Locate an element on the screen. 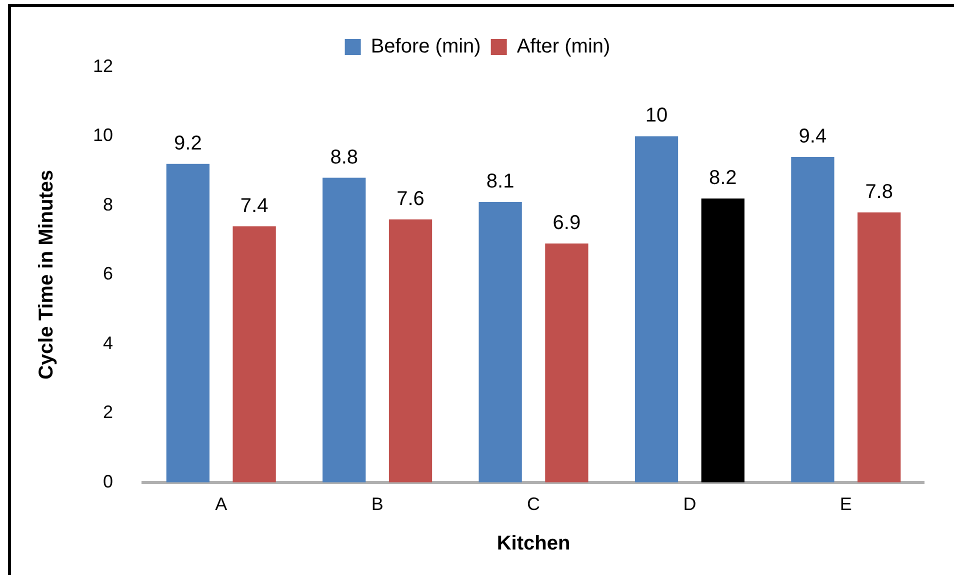  y-tick-label: 4 is located at coordinates (108, 342).